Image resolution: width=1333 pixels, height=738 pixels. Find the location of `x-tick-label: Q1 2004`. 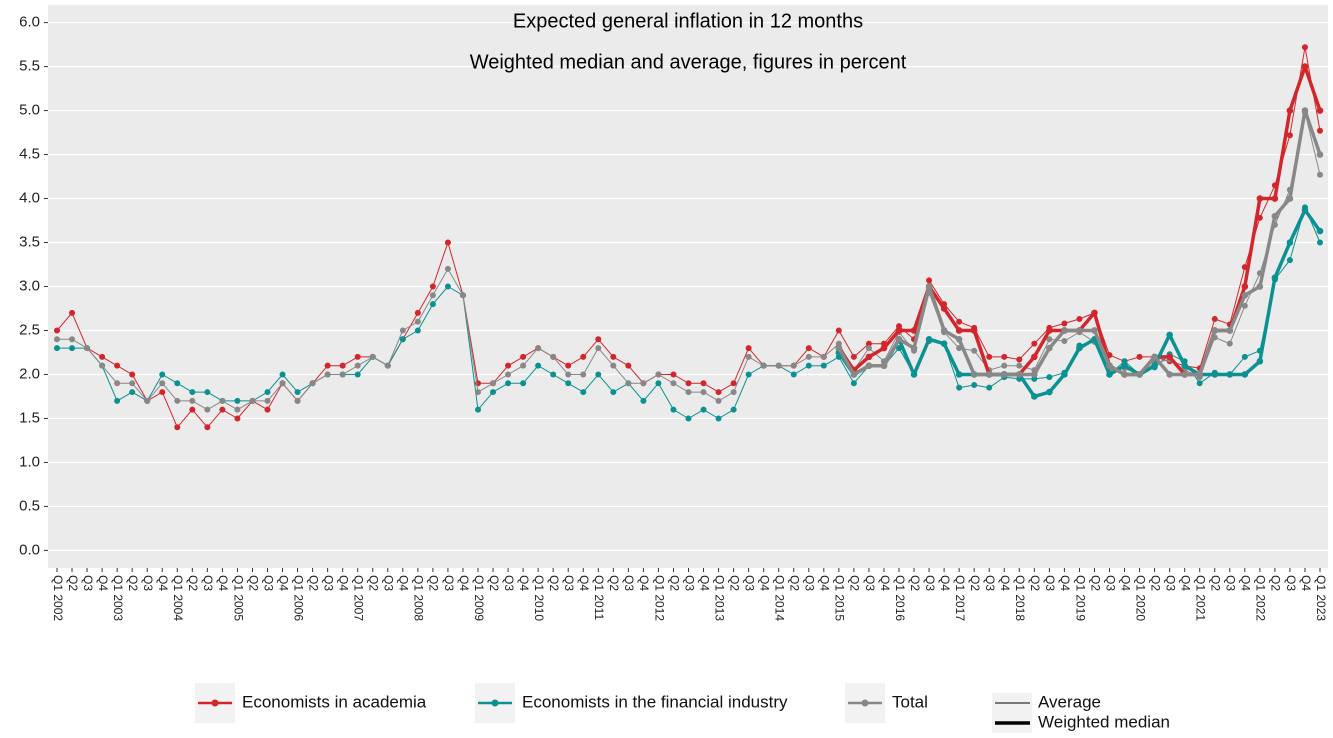

x-tick-label: Q1 2004 is located at coordinates (178, 598).